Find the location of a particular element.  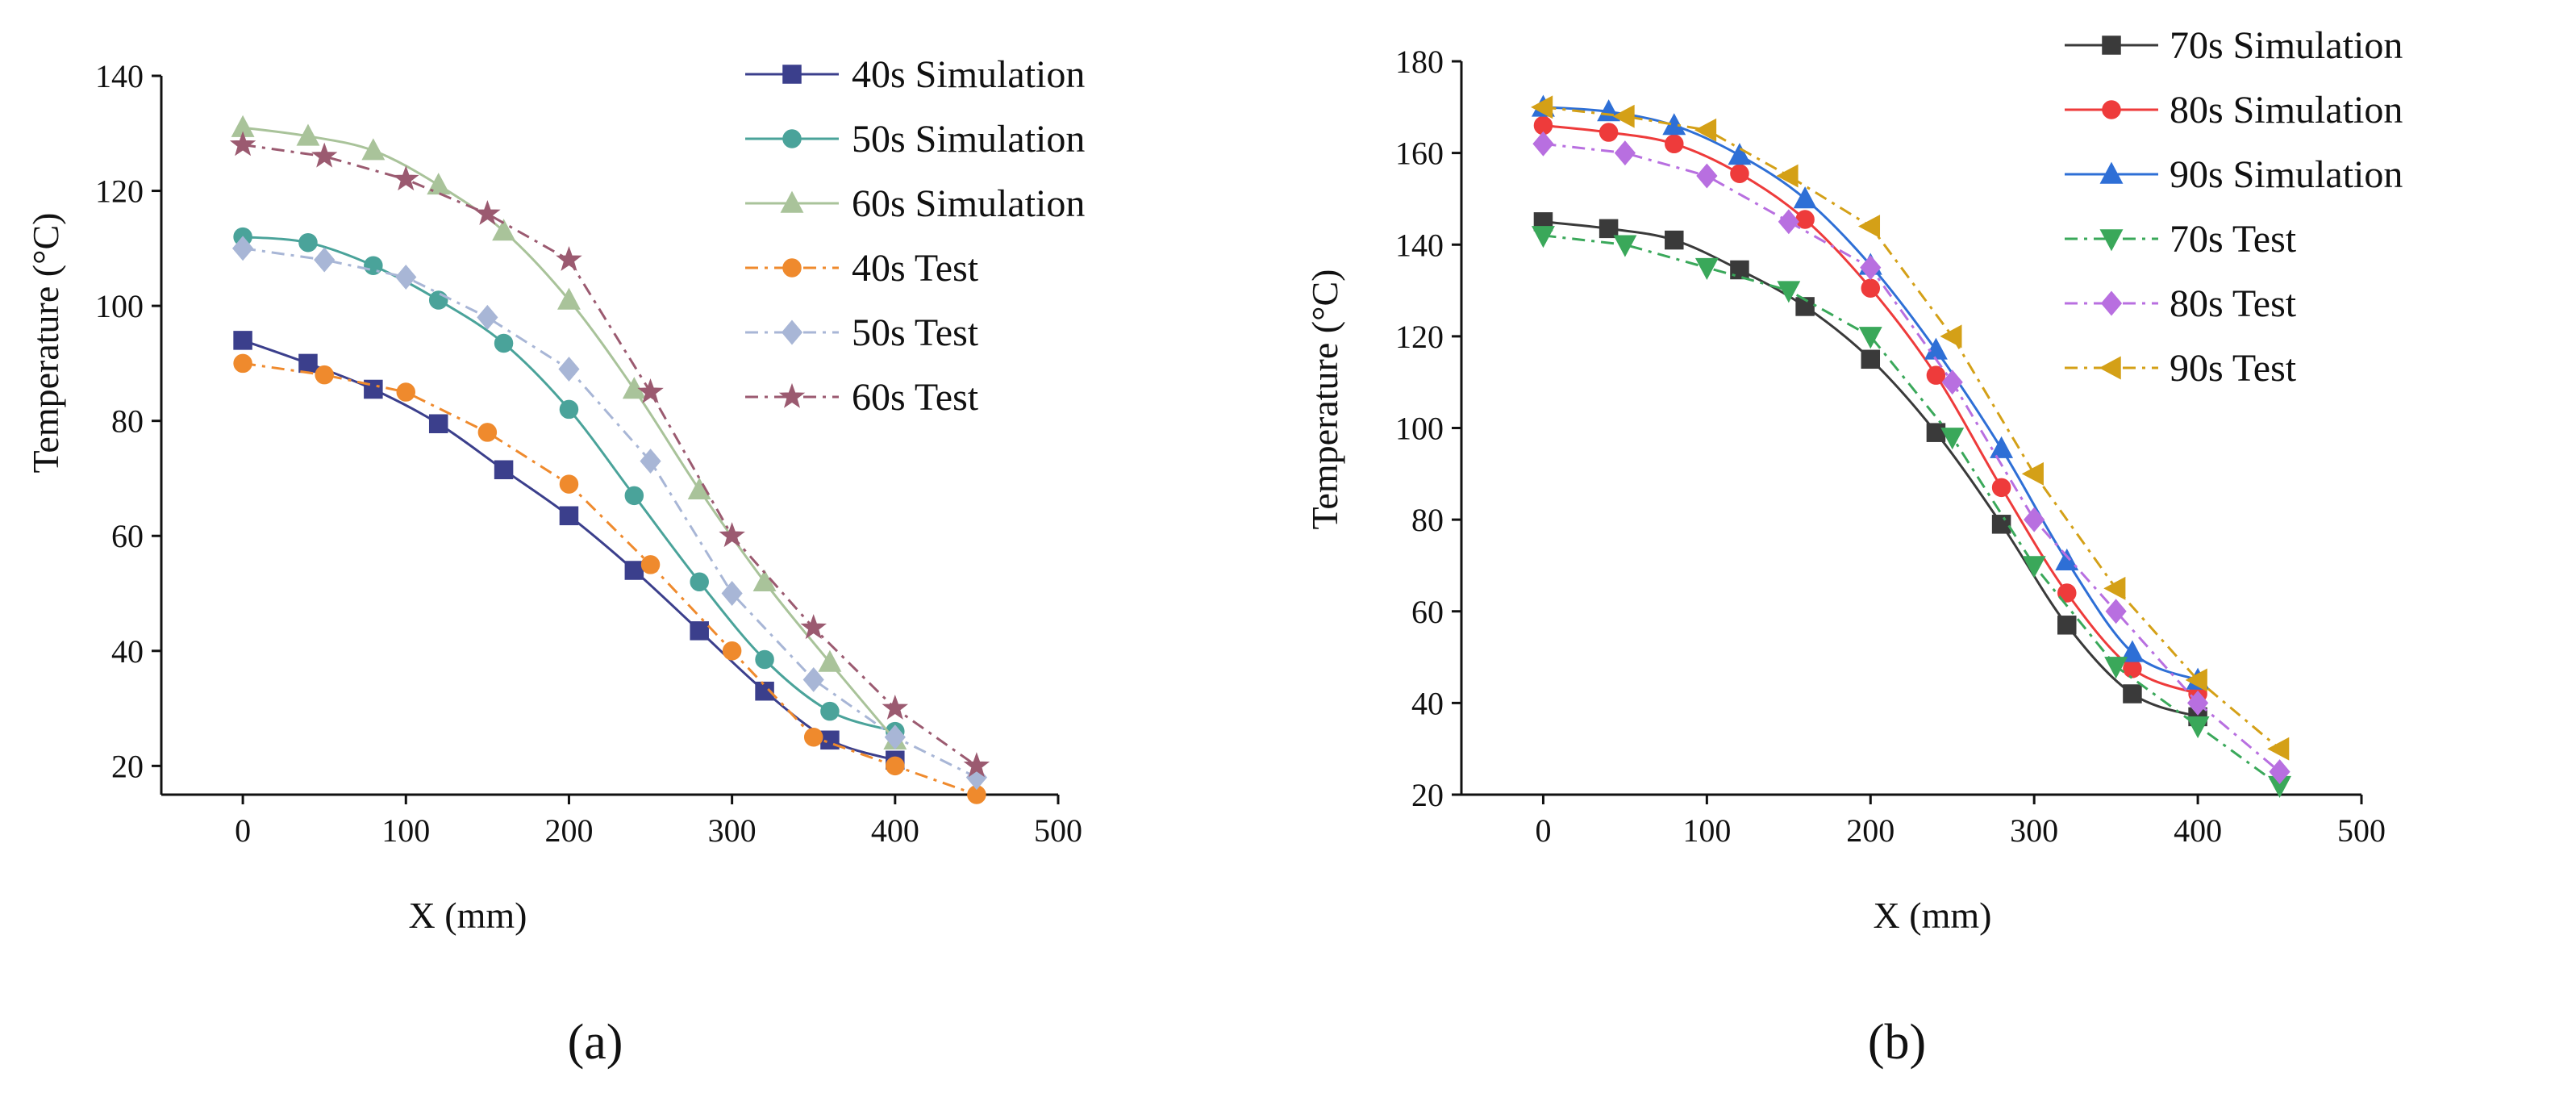

y-tick-label: 40 is located at coordinates (1427, 703).